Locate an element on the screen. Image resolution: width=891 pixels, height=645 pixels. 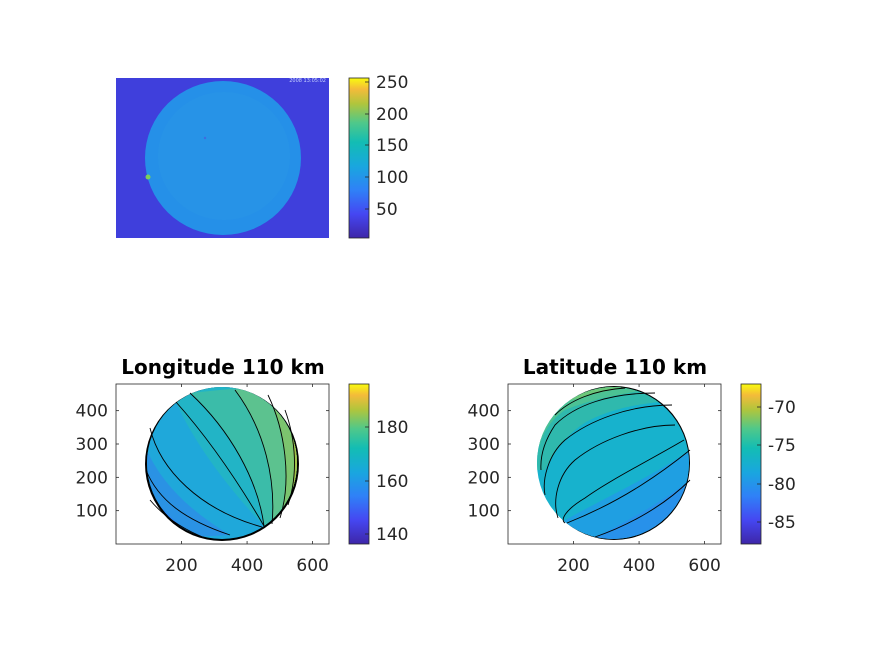
image-overlay-text: 2008 13:05:02 is located at coordinates (307, 81).